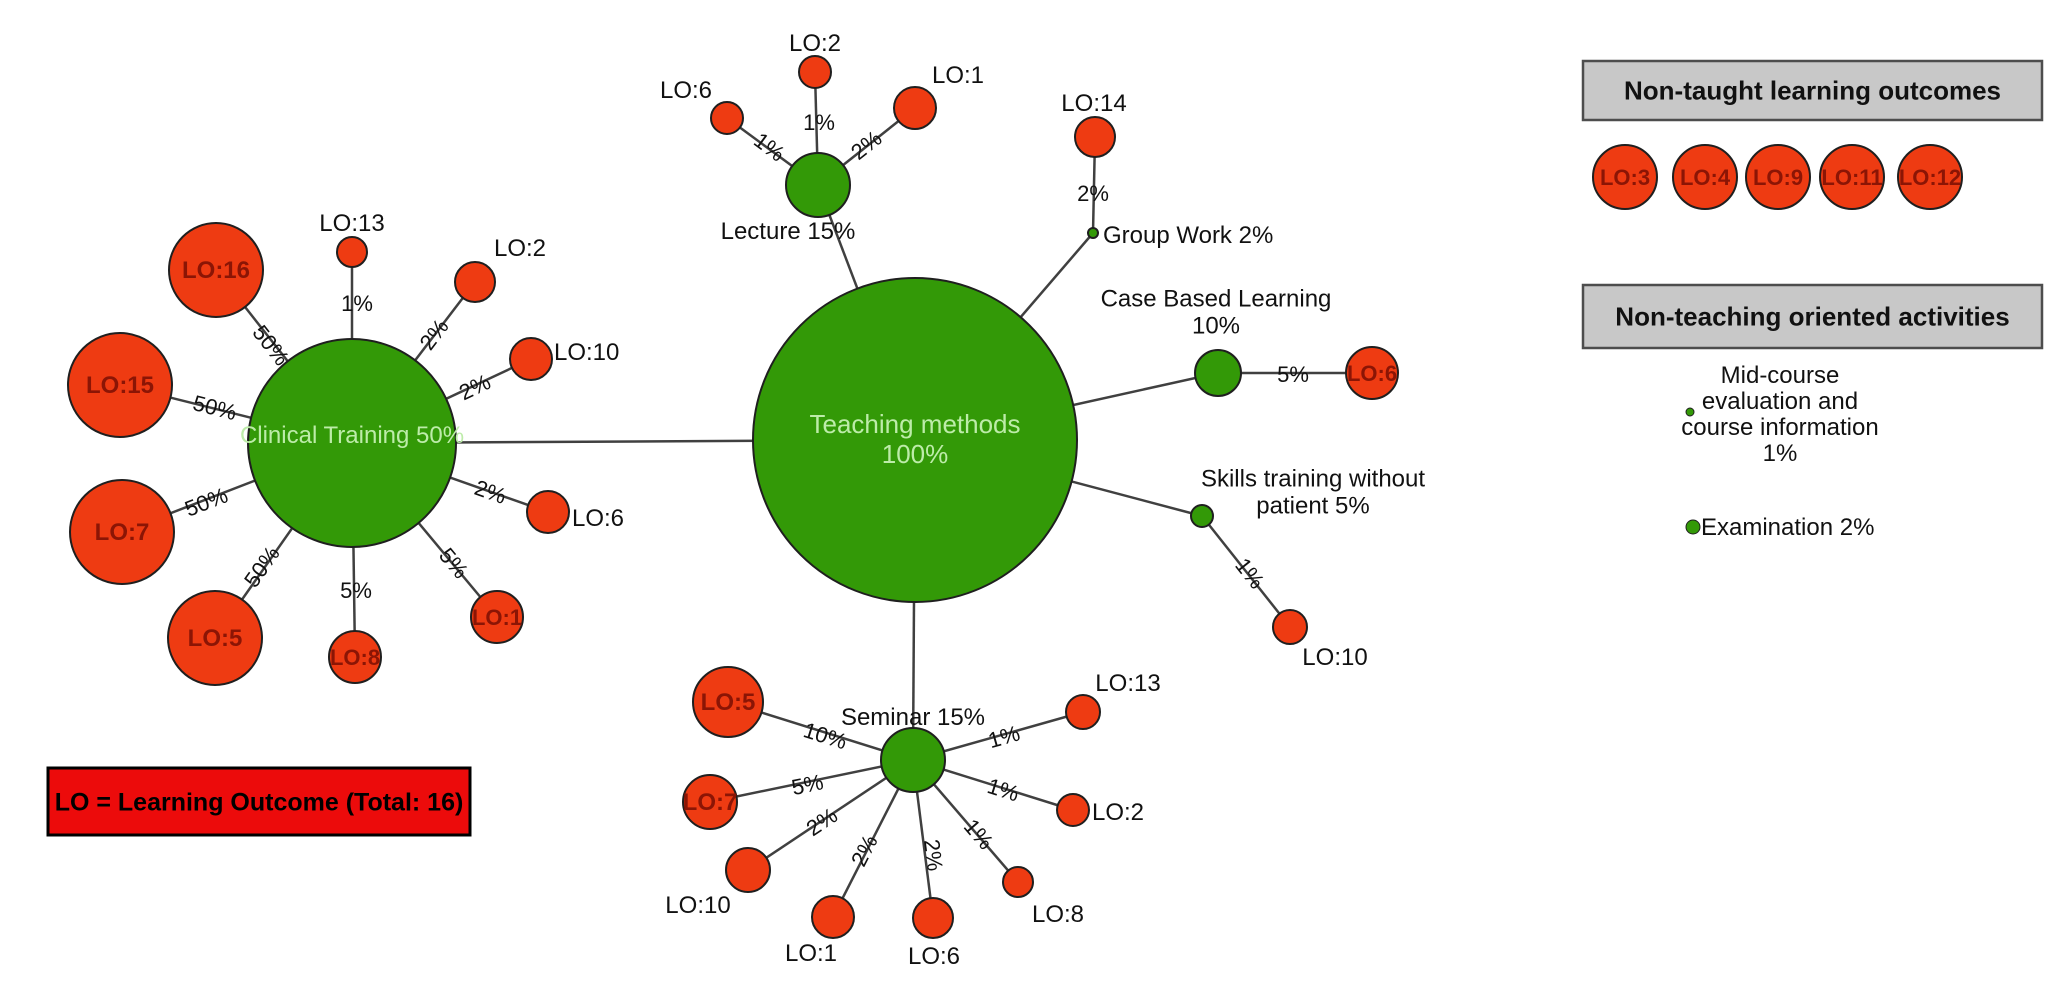  I want to click on node-clinical, so click(352, 443).